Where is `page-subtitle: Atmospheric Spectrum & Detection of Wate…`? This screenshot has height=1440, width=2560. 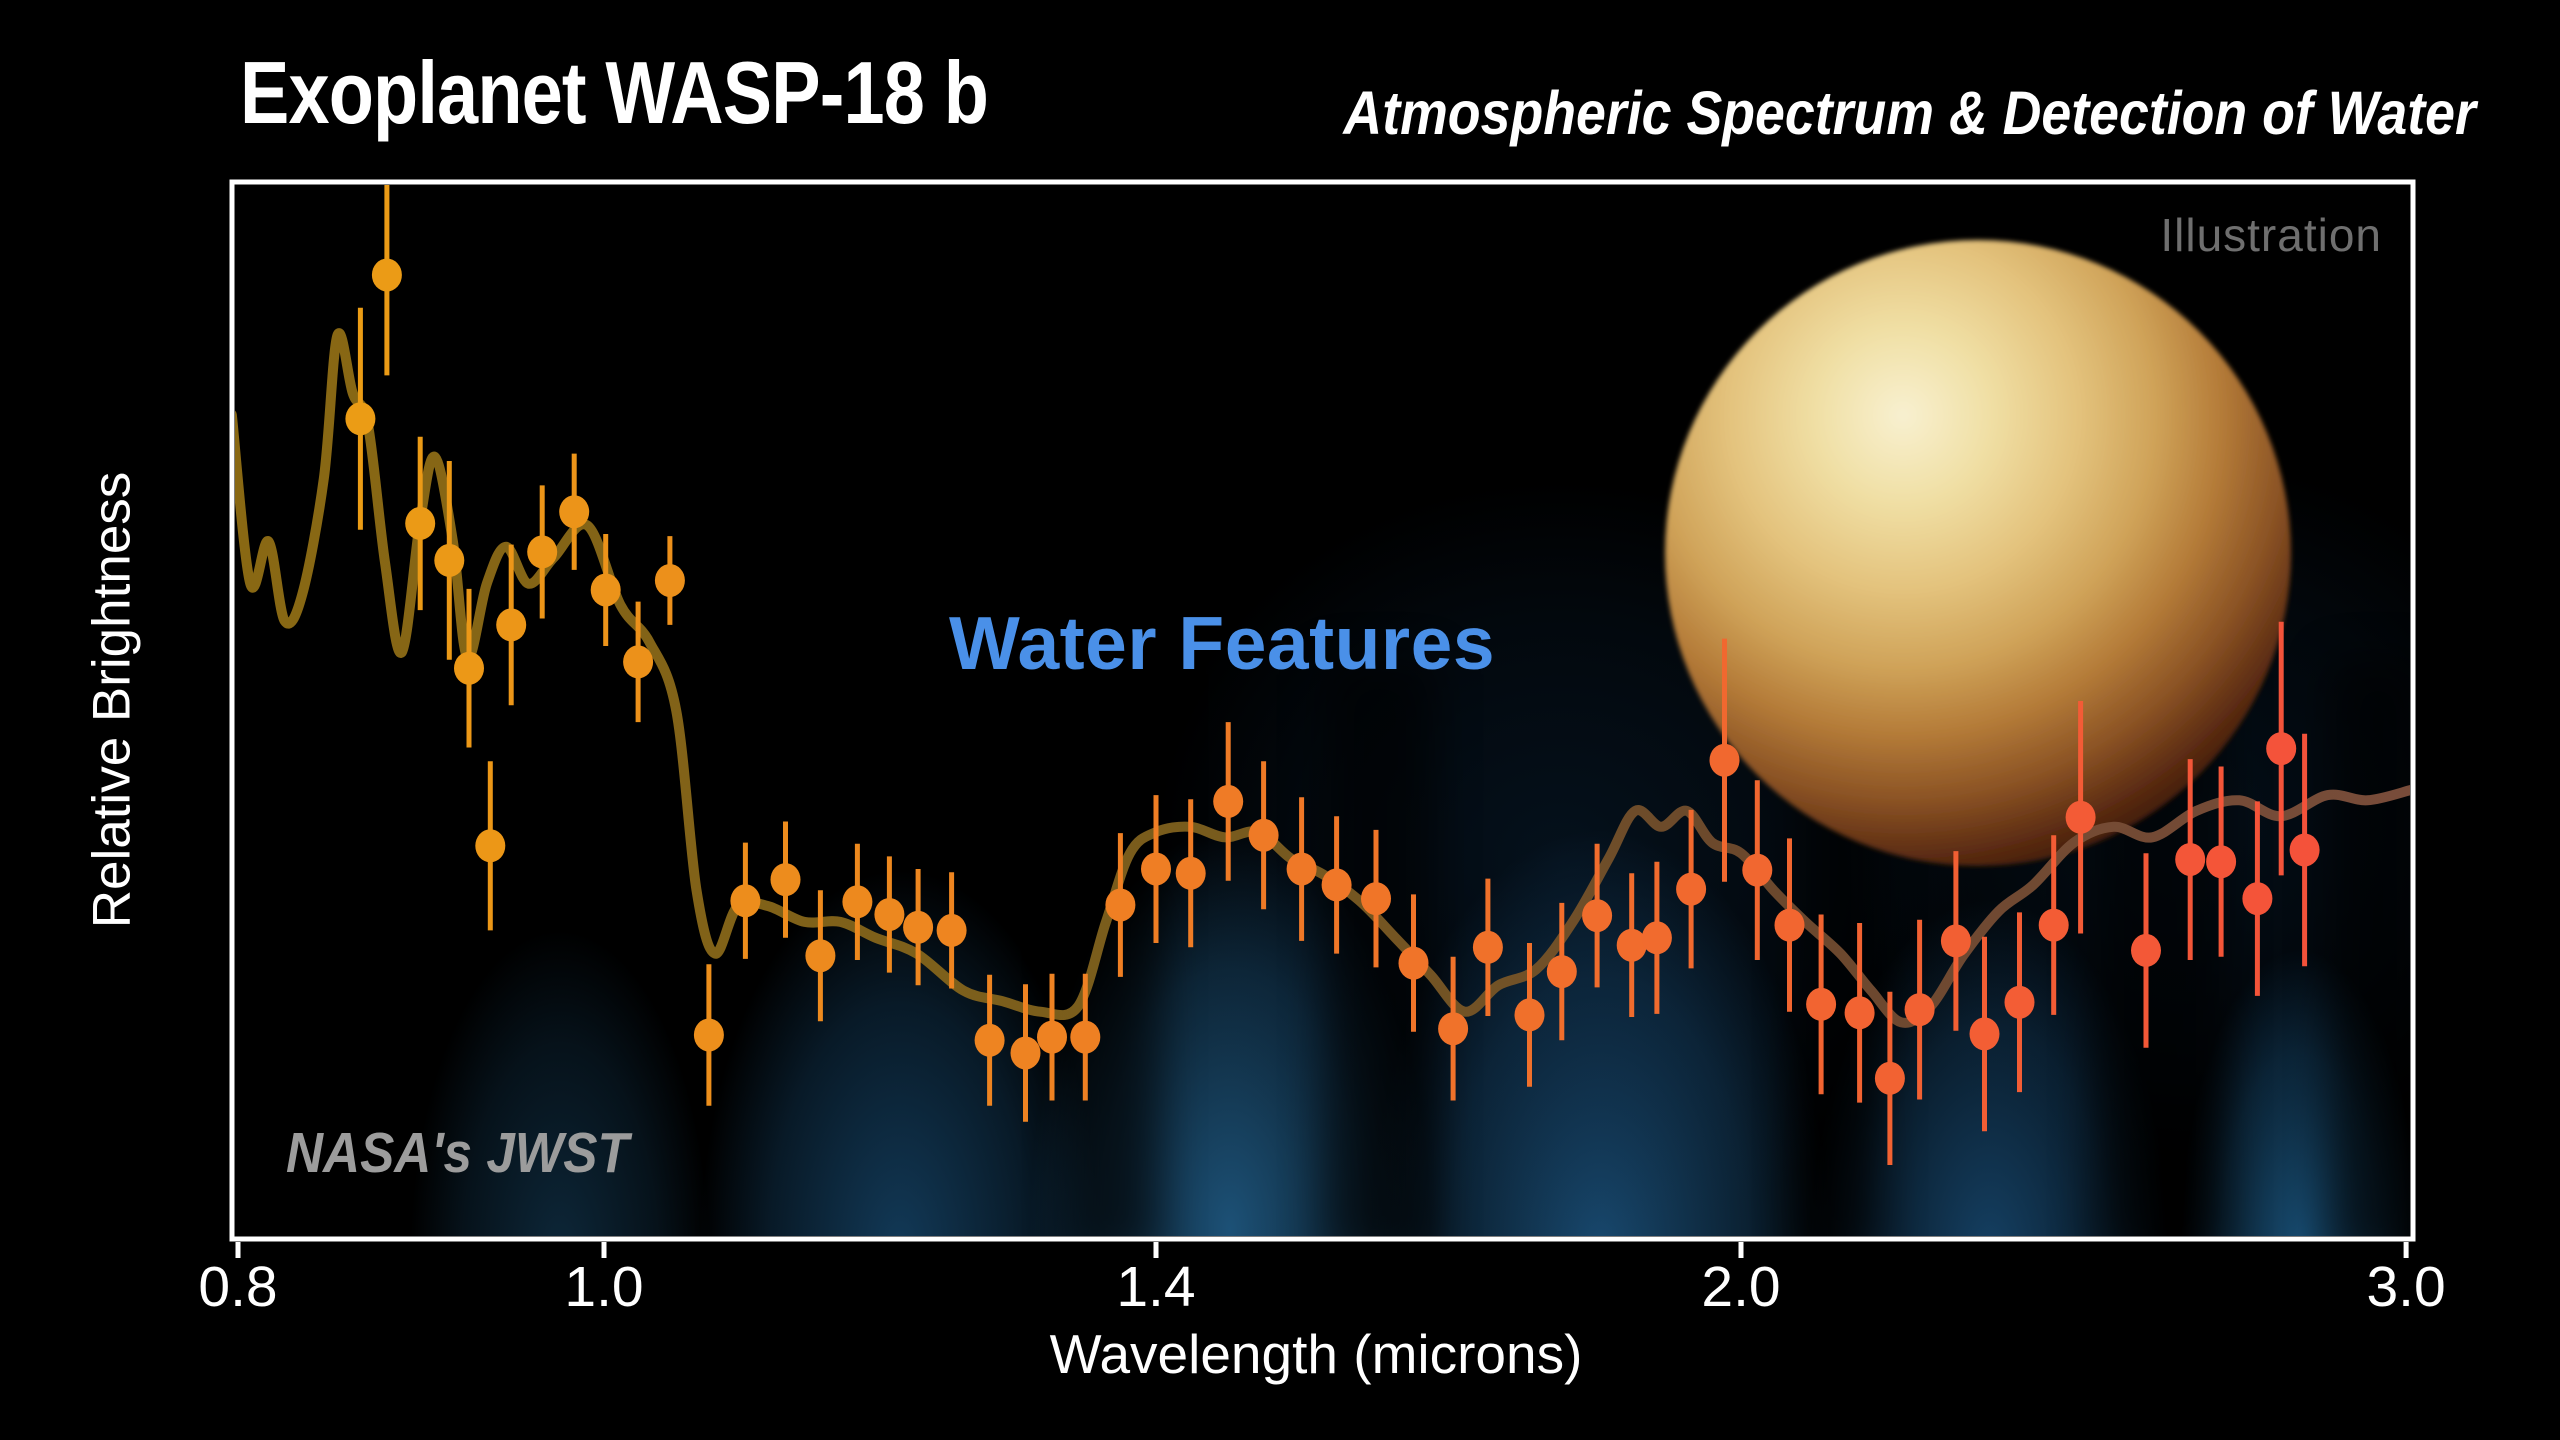
page-subtitle: Atmospheric Spectrum & Detection of Wate… is located at coordinates (1909, 113).